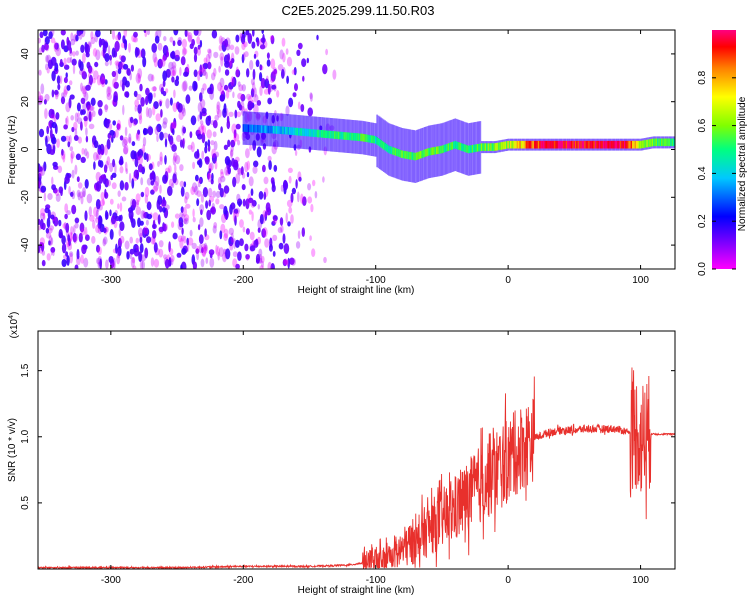 The width and height of the screenshot is (750, 600). I want to click on spectrogram-y-label: Frequency (Hz), so click(12, 150).